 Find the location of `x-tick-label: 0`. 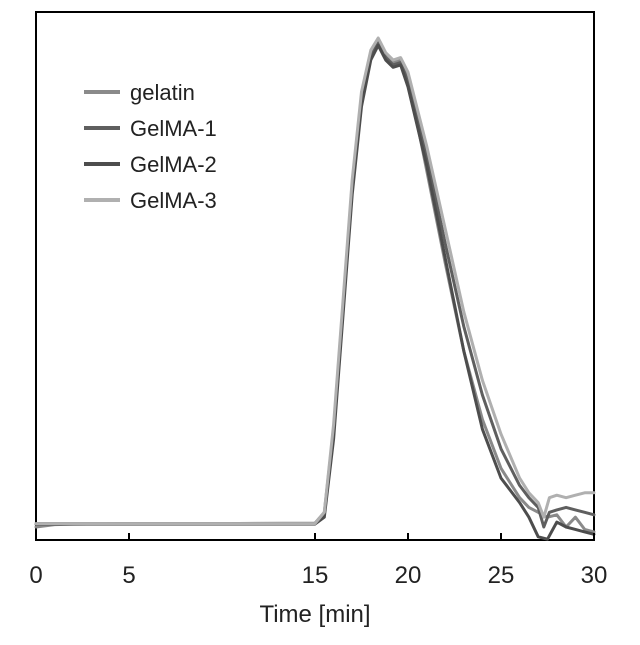

x-tick-label: 0 is located at coordinates (35, 575).